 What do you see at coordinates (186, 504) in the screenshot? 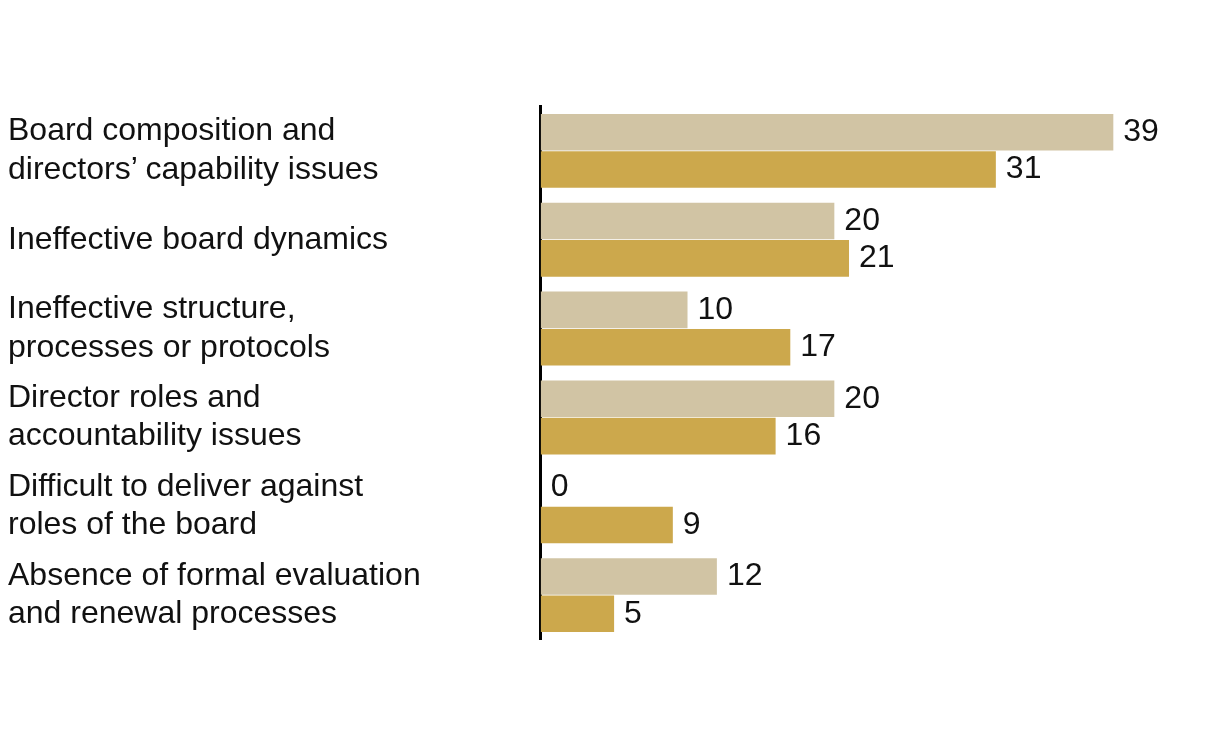
I see `y-tick-label: Difficult to deliver against roles of the board` at bounding box center [186, 504].